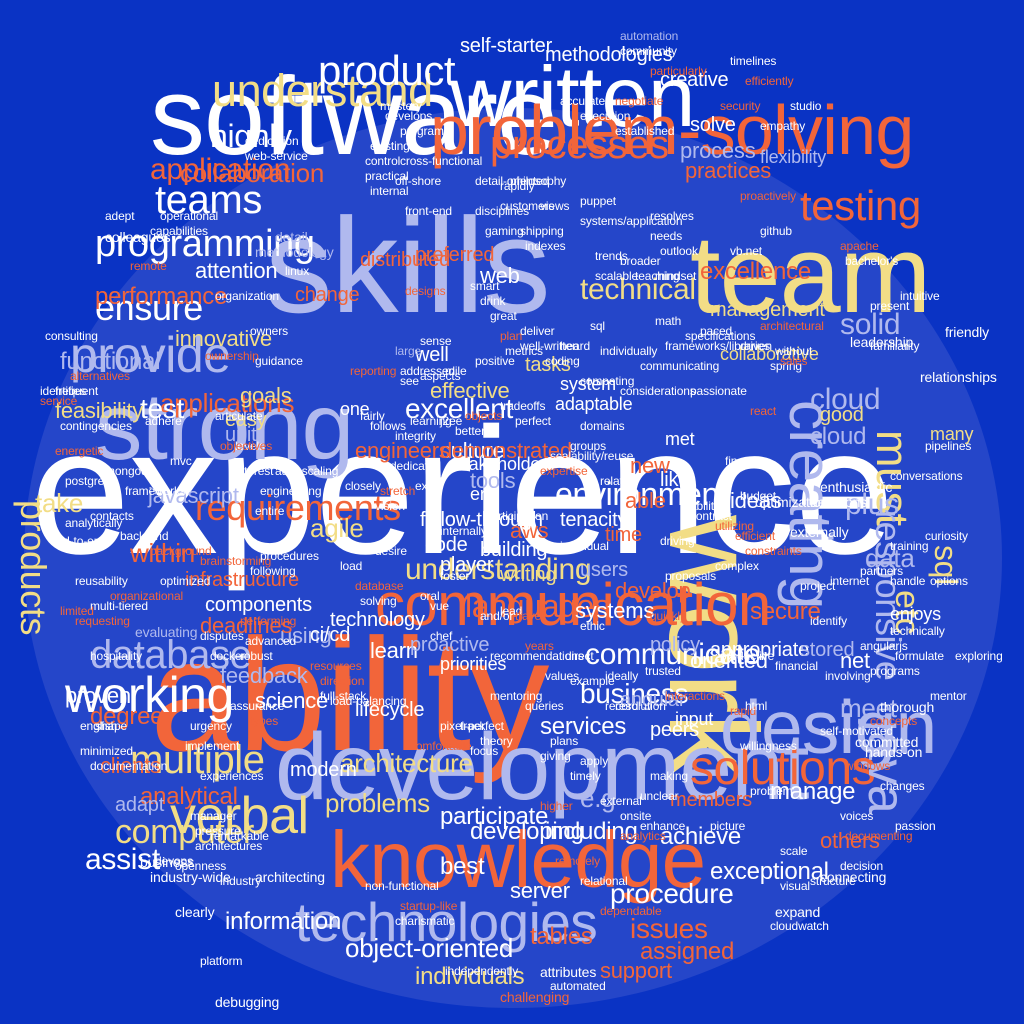 Image resolution: width=1024 pixels, height=1024 pixels. Describe the element at coordinates (529, 616) in the screenshot. I see `word-cloud-word: travel` at that location.